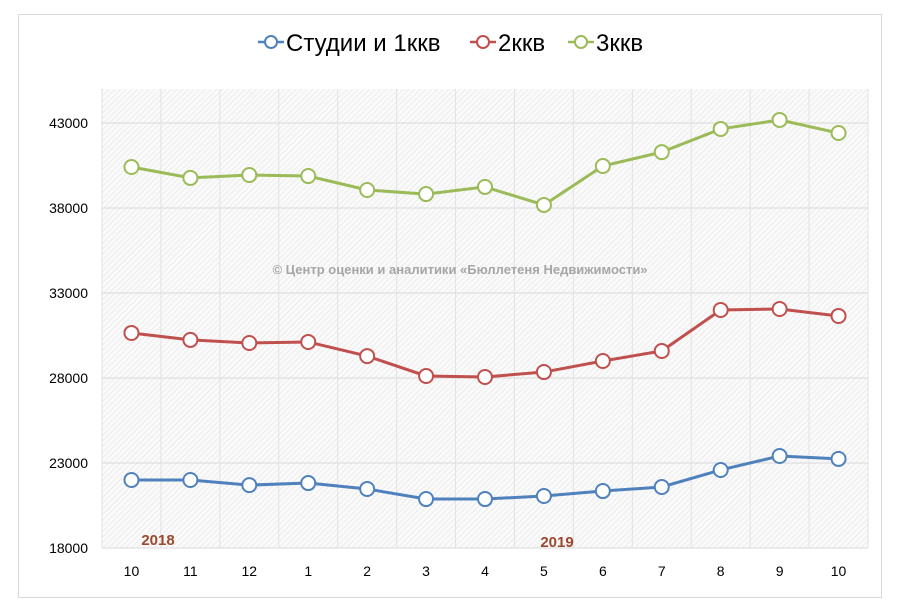  I want to click on legend-item-1: 2ккв, so click(507, 43).